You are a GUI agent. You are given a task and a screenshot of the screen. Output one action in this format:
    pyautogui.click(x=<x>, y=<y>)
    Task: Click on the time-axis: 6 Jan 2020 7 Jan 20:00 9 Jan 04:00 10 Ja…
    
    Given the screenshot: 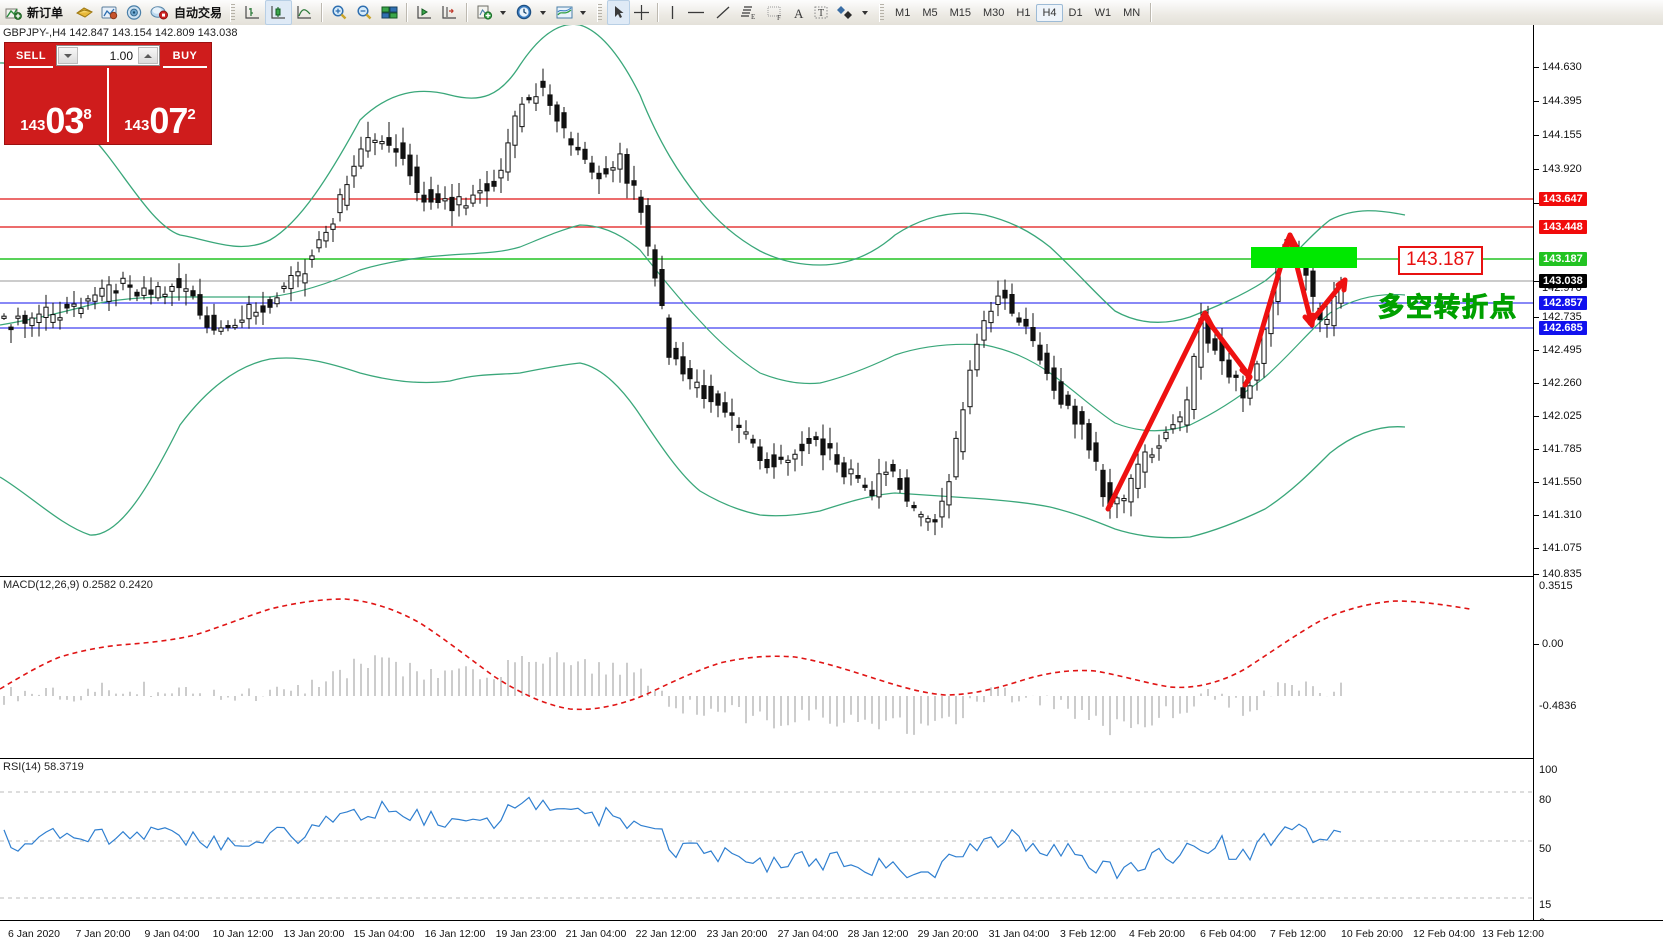 What is the action you would take?
    pyautogui.click(x=831, y=934)
    